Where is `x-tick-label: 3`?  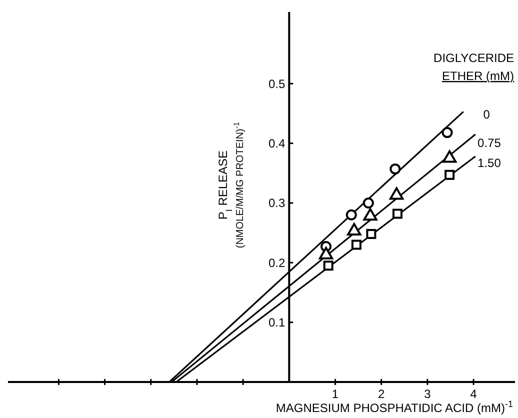
x-tick-label: 3 is located at coordinates (428, 394).